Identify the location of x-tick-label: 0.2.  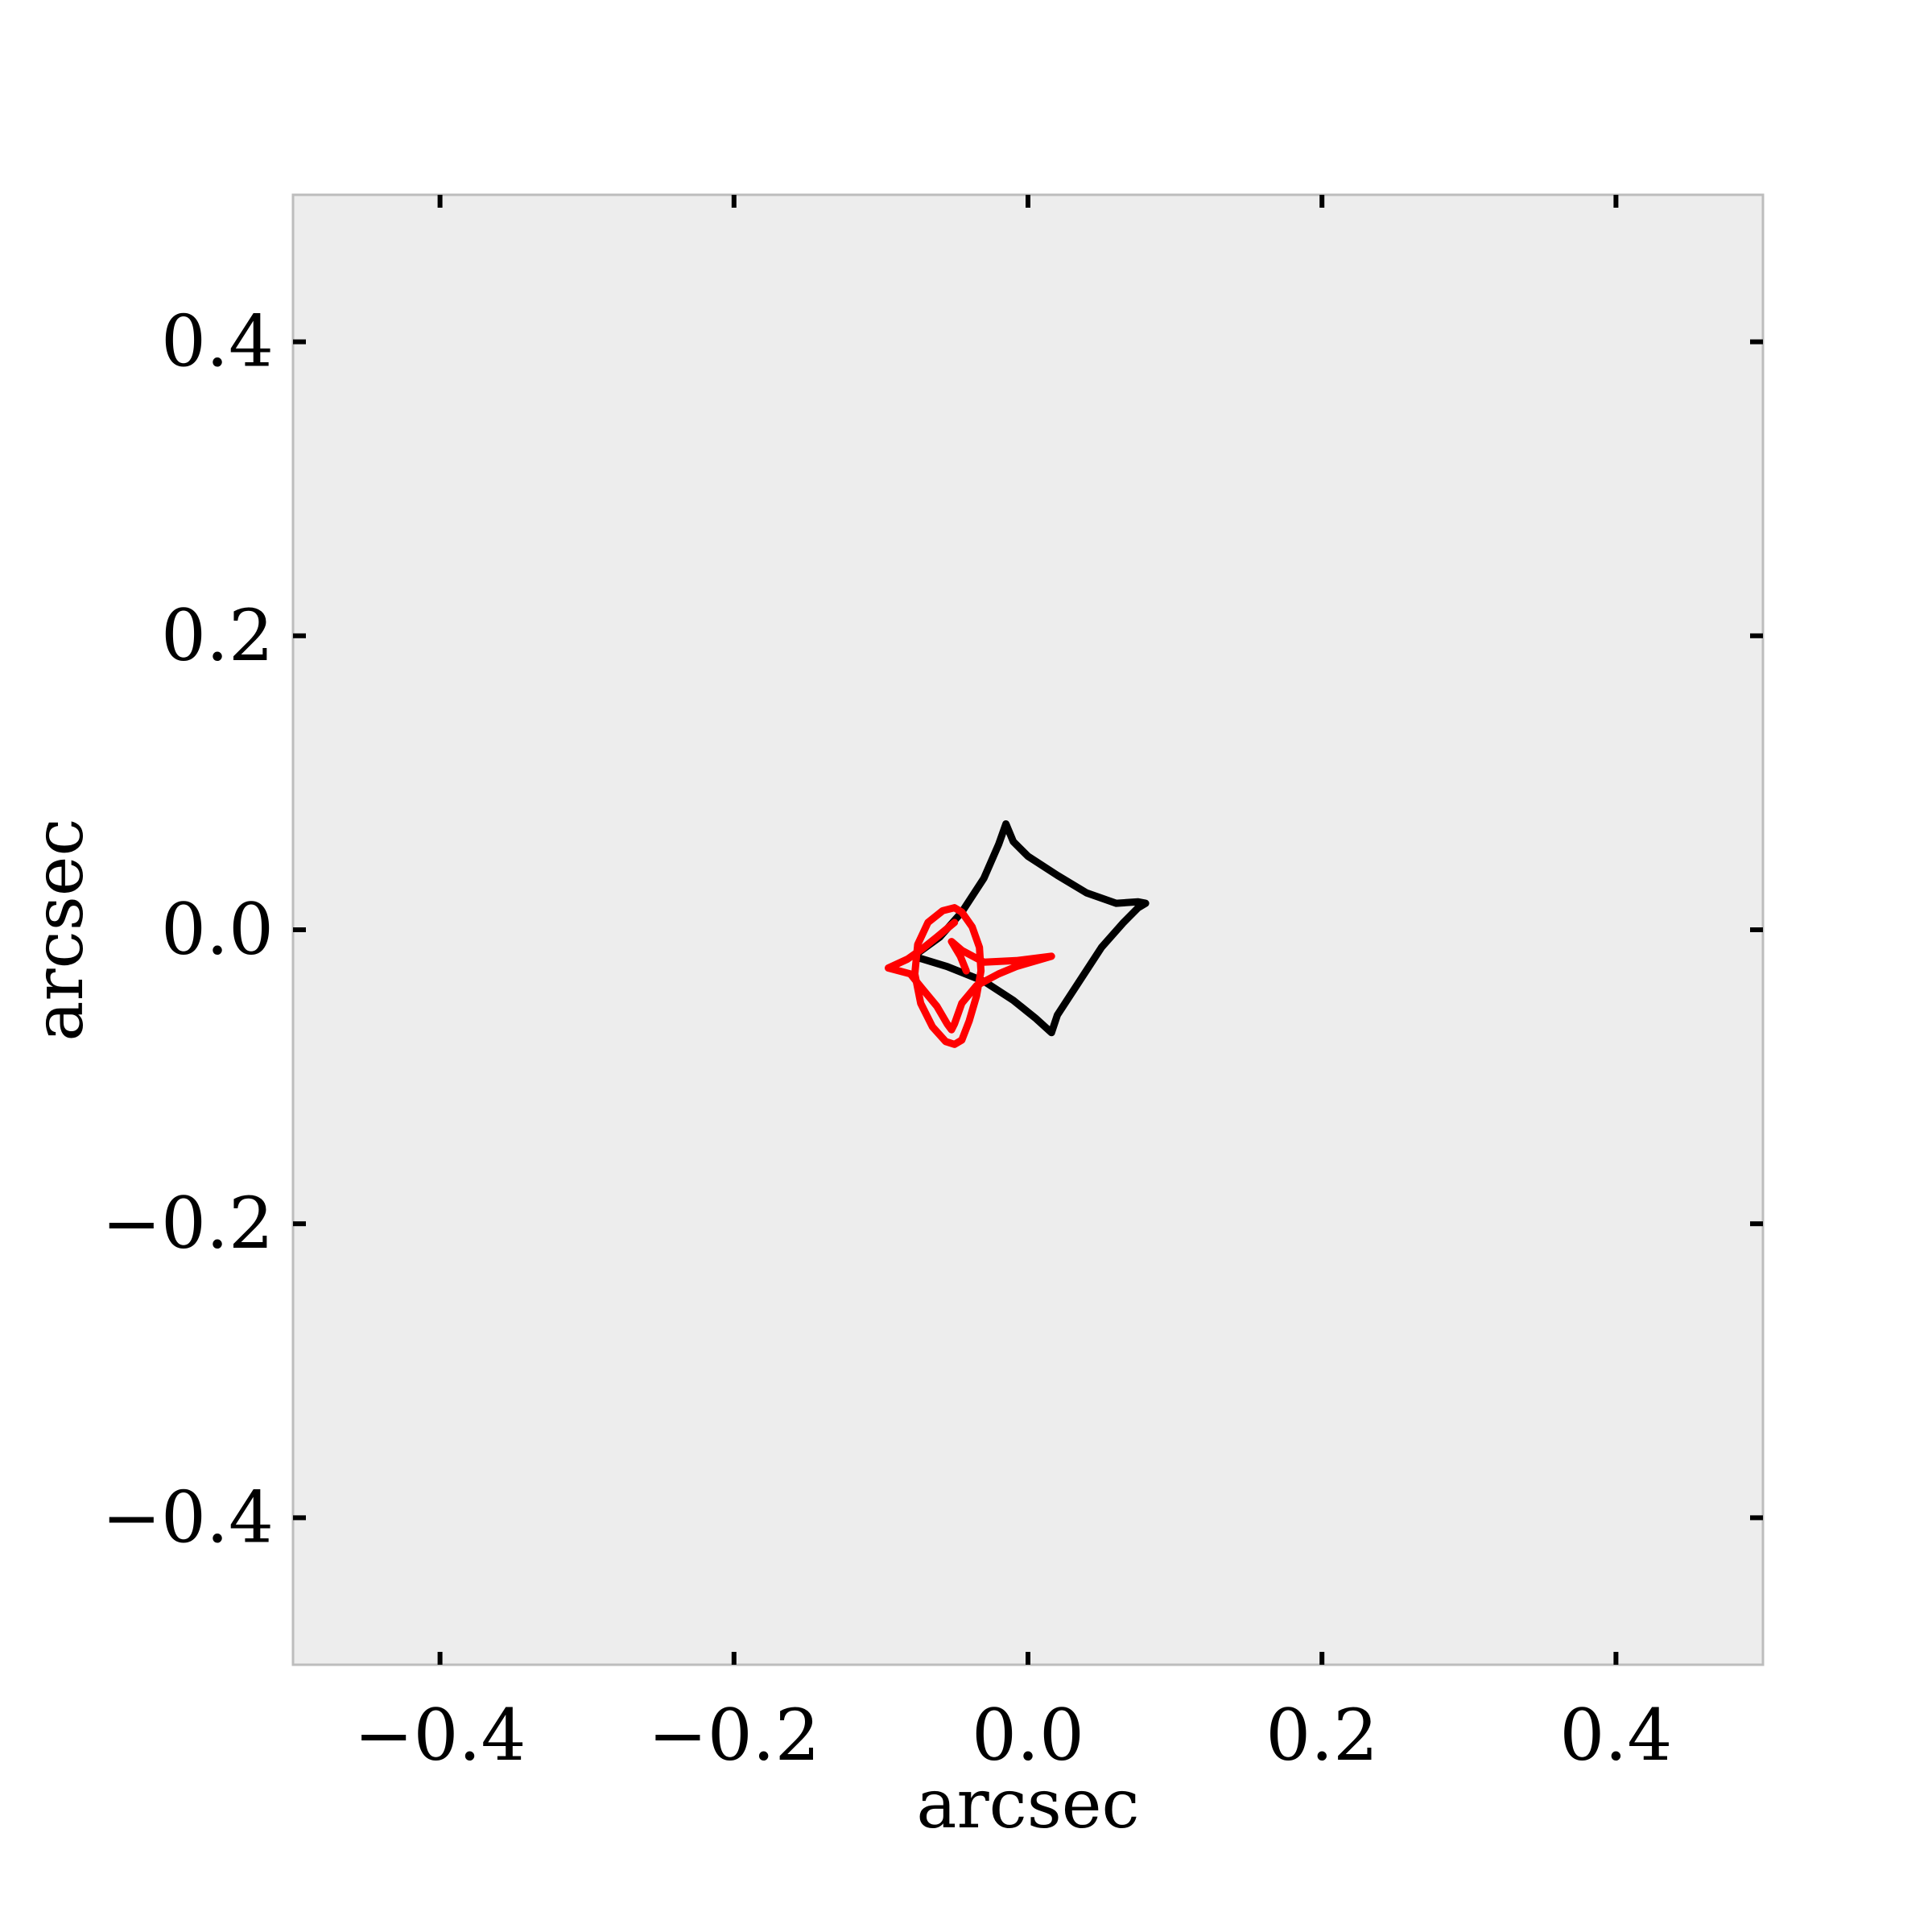
(1321, 1735).